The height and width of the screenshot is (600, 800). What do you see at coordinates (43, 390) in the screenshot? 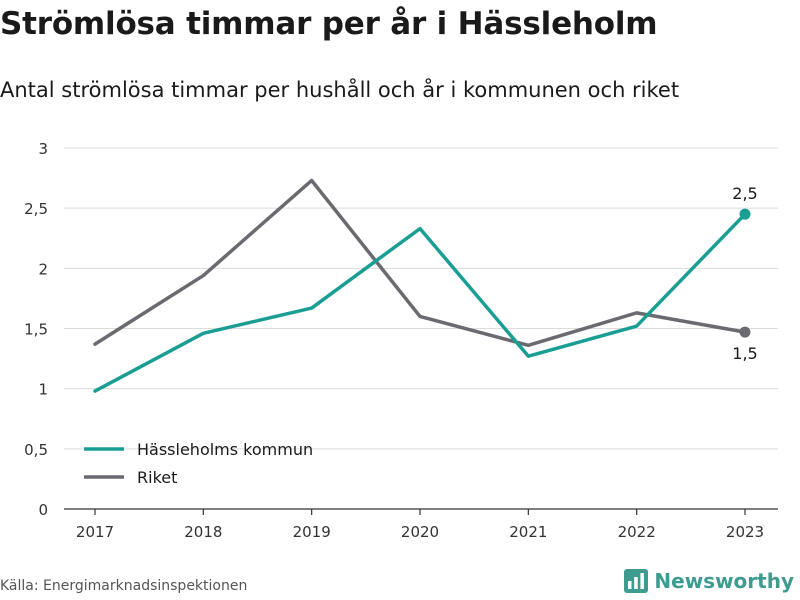
I see `y-tick-label: 1` at bounding box center [43, 390].